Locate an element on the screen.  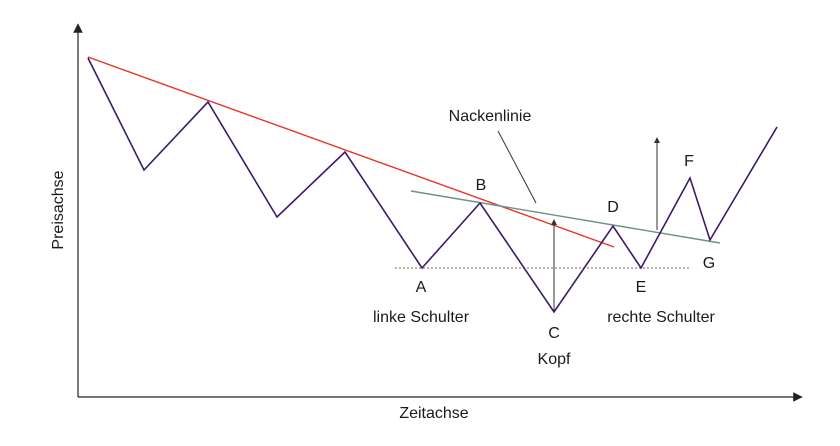
point-label-e: E is located at coordinates (641, 287).